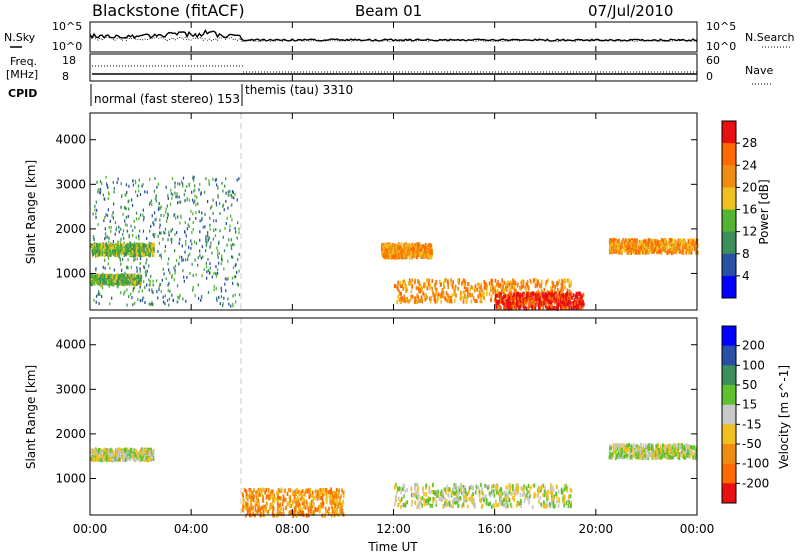 This screenshot has width=800, height=554. What do you see at coordinates (746, 254) in the screenshot?
I see `colorbar-tick-label: 8` at bounding box center [746, 254].